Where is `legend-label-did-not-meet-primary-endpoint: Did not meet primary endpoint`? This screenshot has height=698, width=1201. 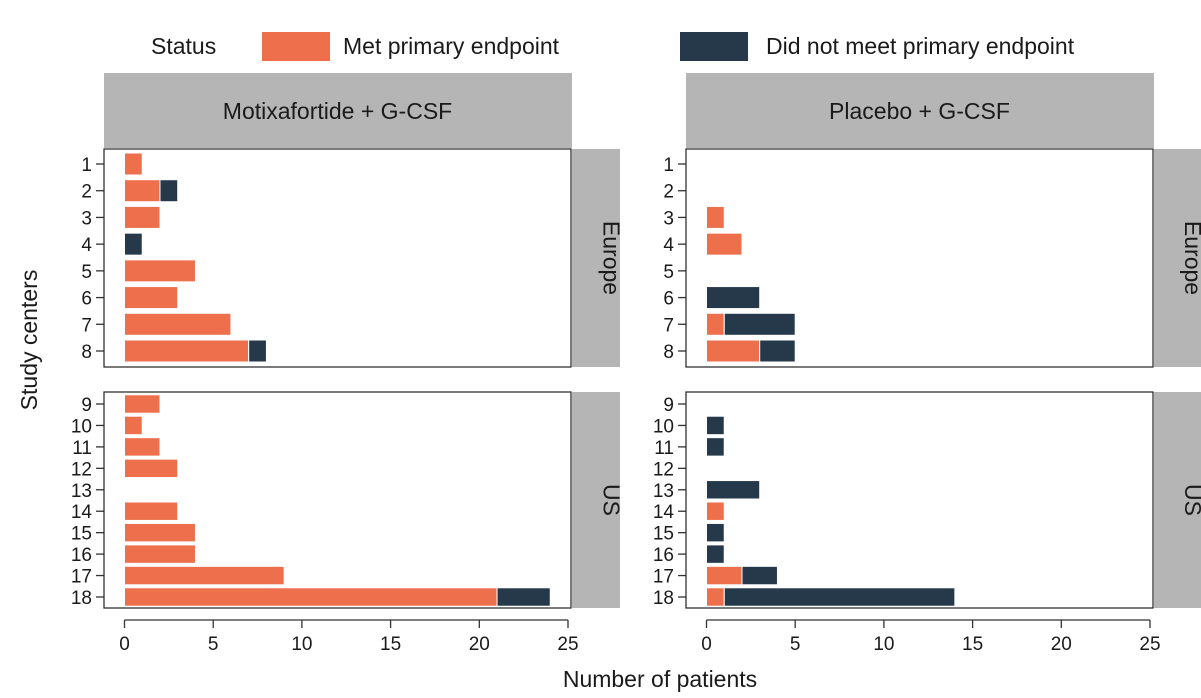
legend-label-did-not-meet-primary-endpoint: Did not meet primary endpoint is located at coordinates (920, 46).